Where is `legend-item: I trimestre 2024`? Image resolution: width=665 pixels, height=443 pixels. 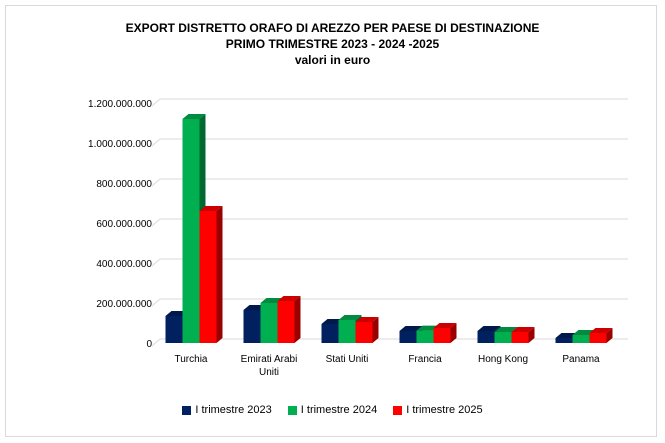
legend-item: I trimestre 2024 is located at coordinates (332, 410).